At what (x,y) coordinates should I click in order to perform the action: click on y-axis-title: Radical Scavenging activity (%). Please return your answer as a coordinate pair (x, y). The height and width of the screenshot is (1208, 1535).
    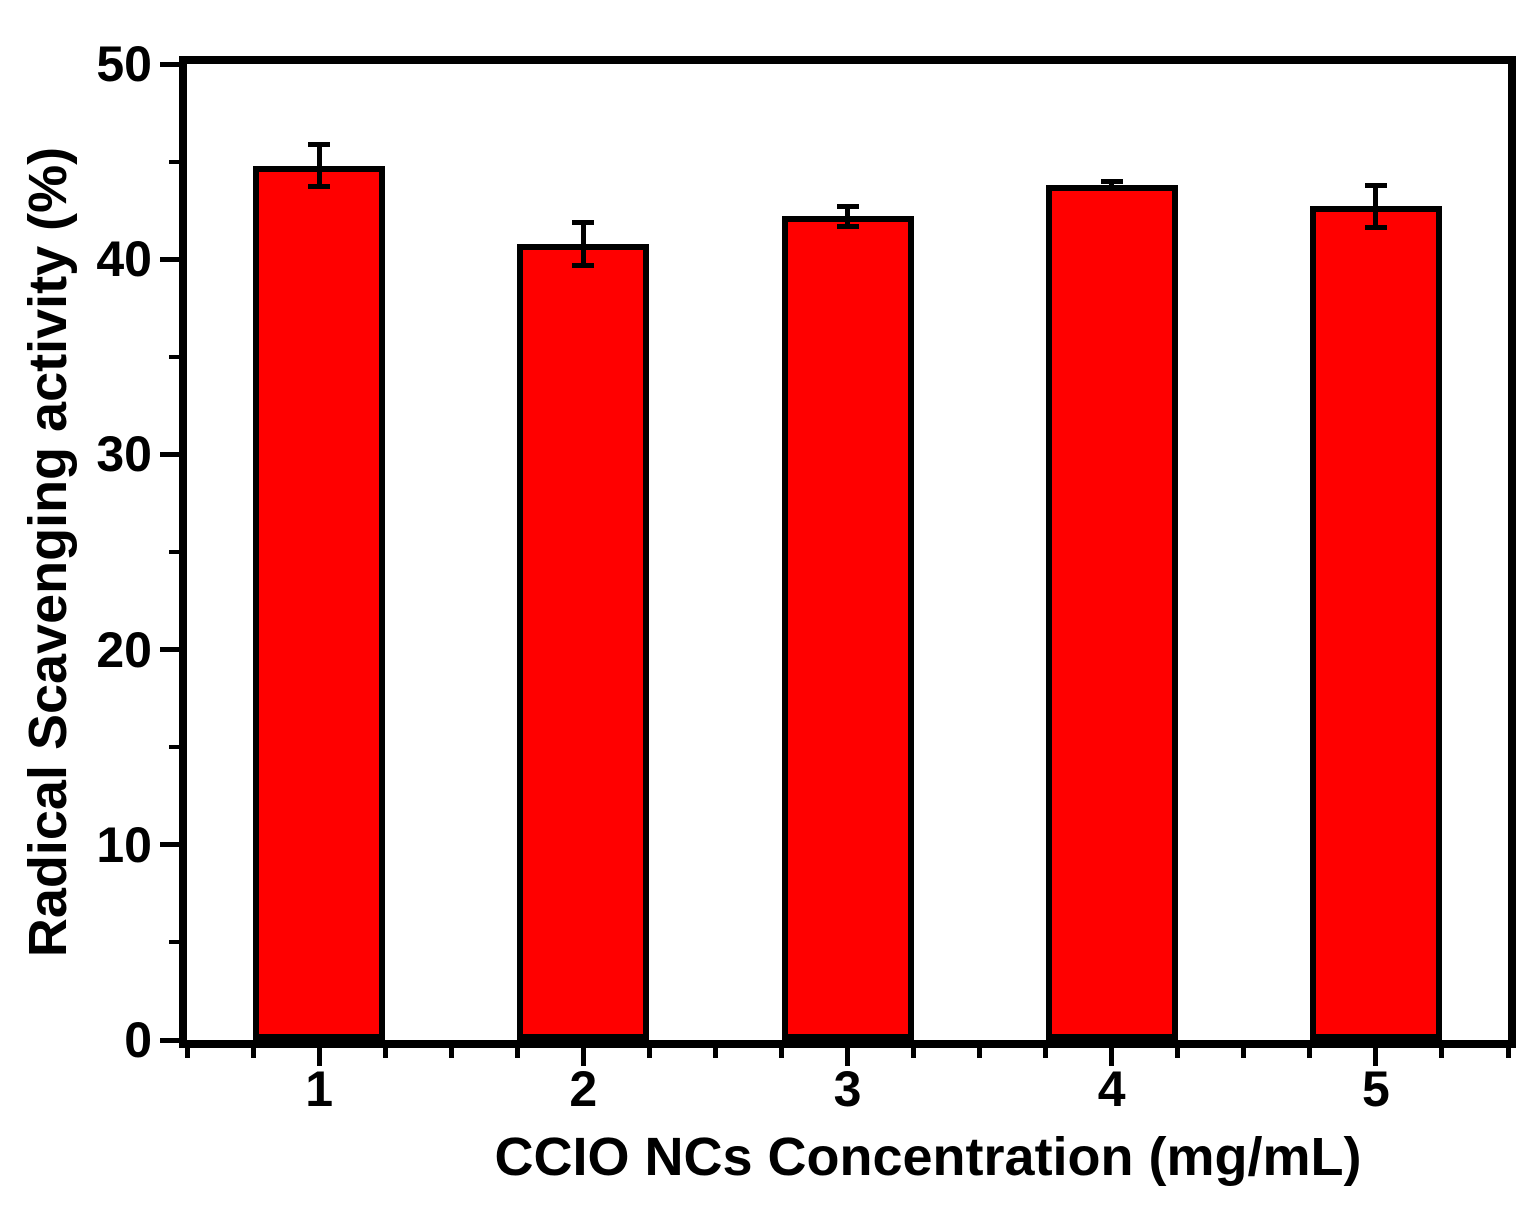
    Looking at the image, I should click on (48, 552).